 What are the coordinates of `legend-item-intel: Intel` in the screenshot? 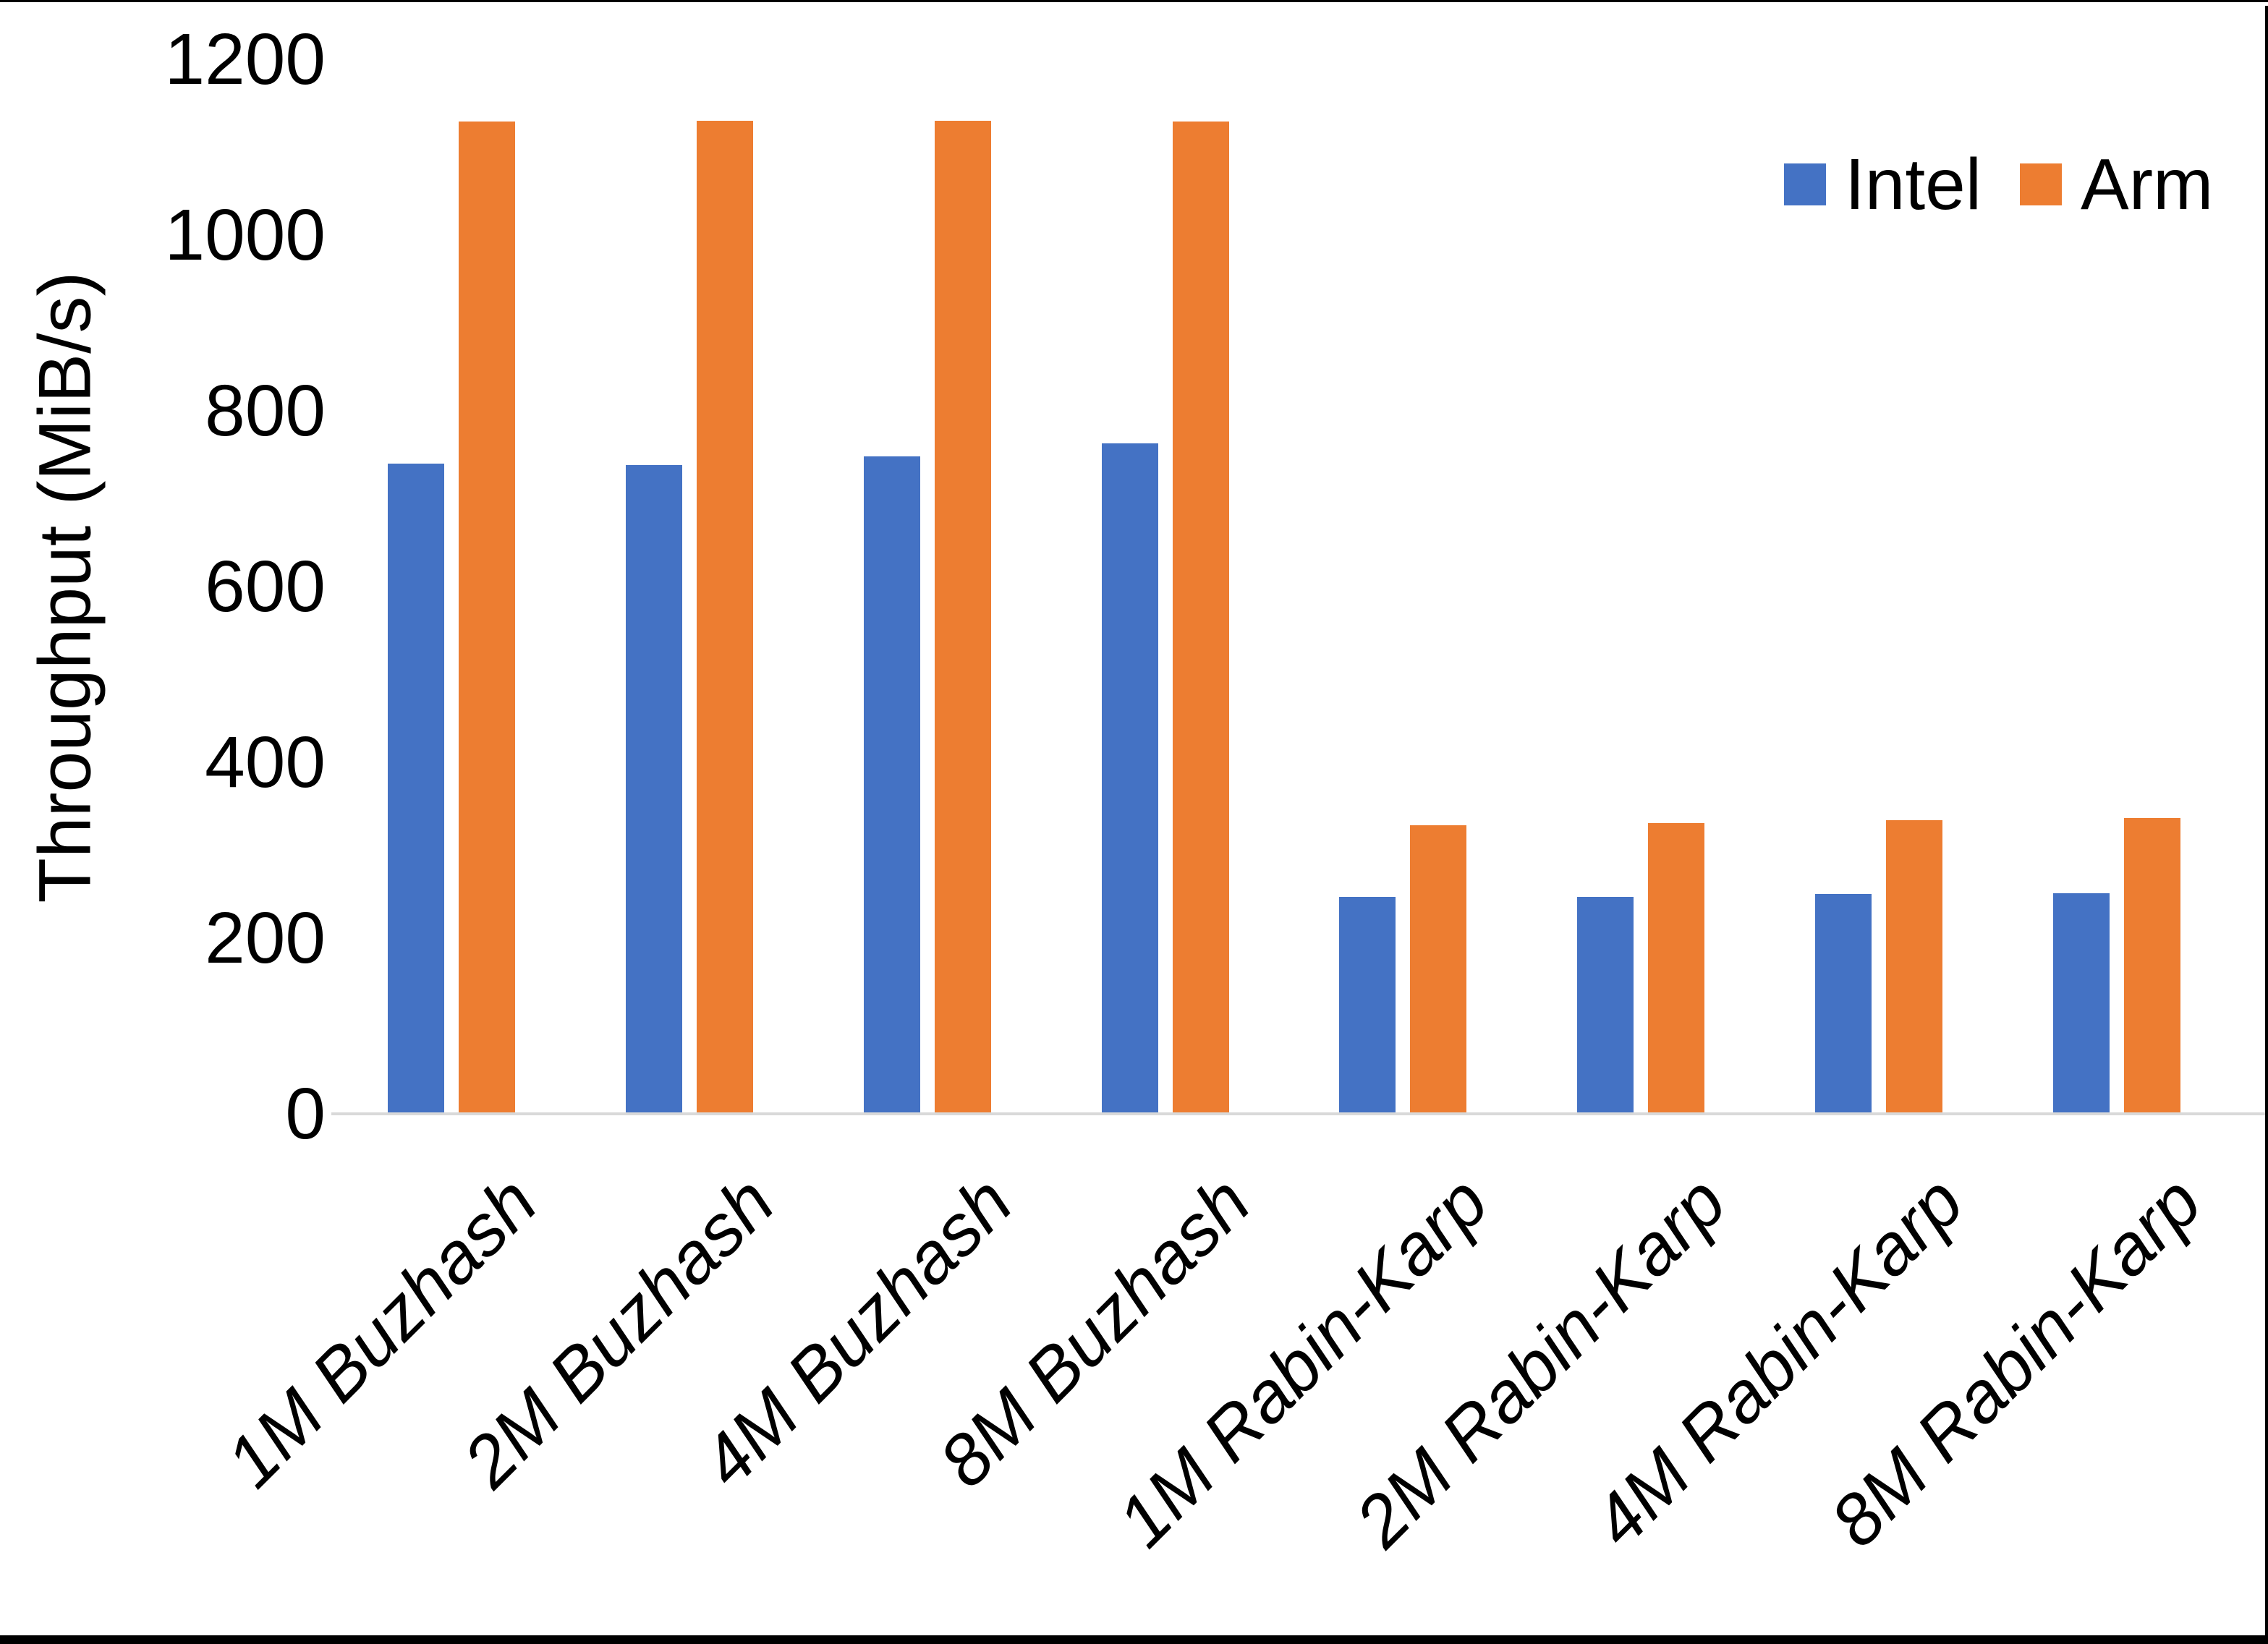 It's located at (1883, 184).